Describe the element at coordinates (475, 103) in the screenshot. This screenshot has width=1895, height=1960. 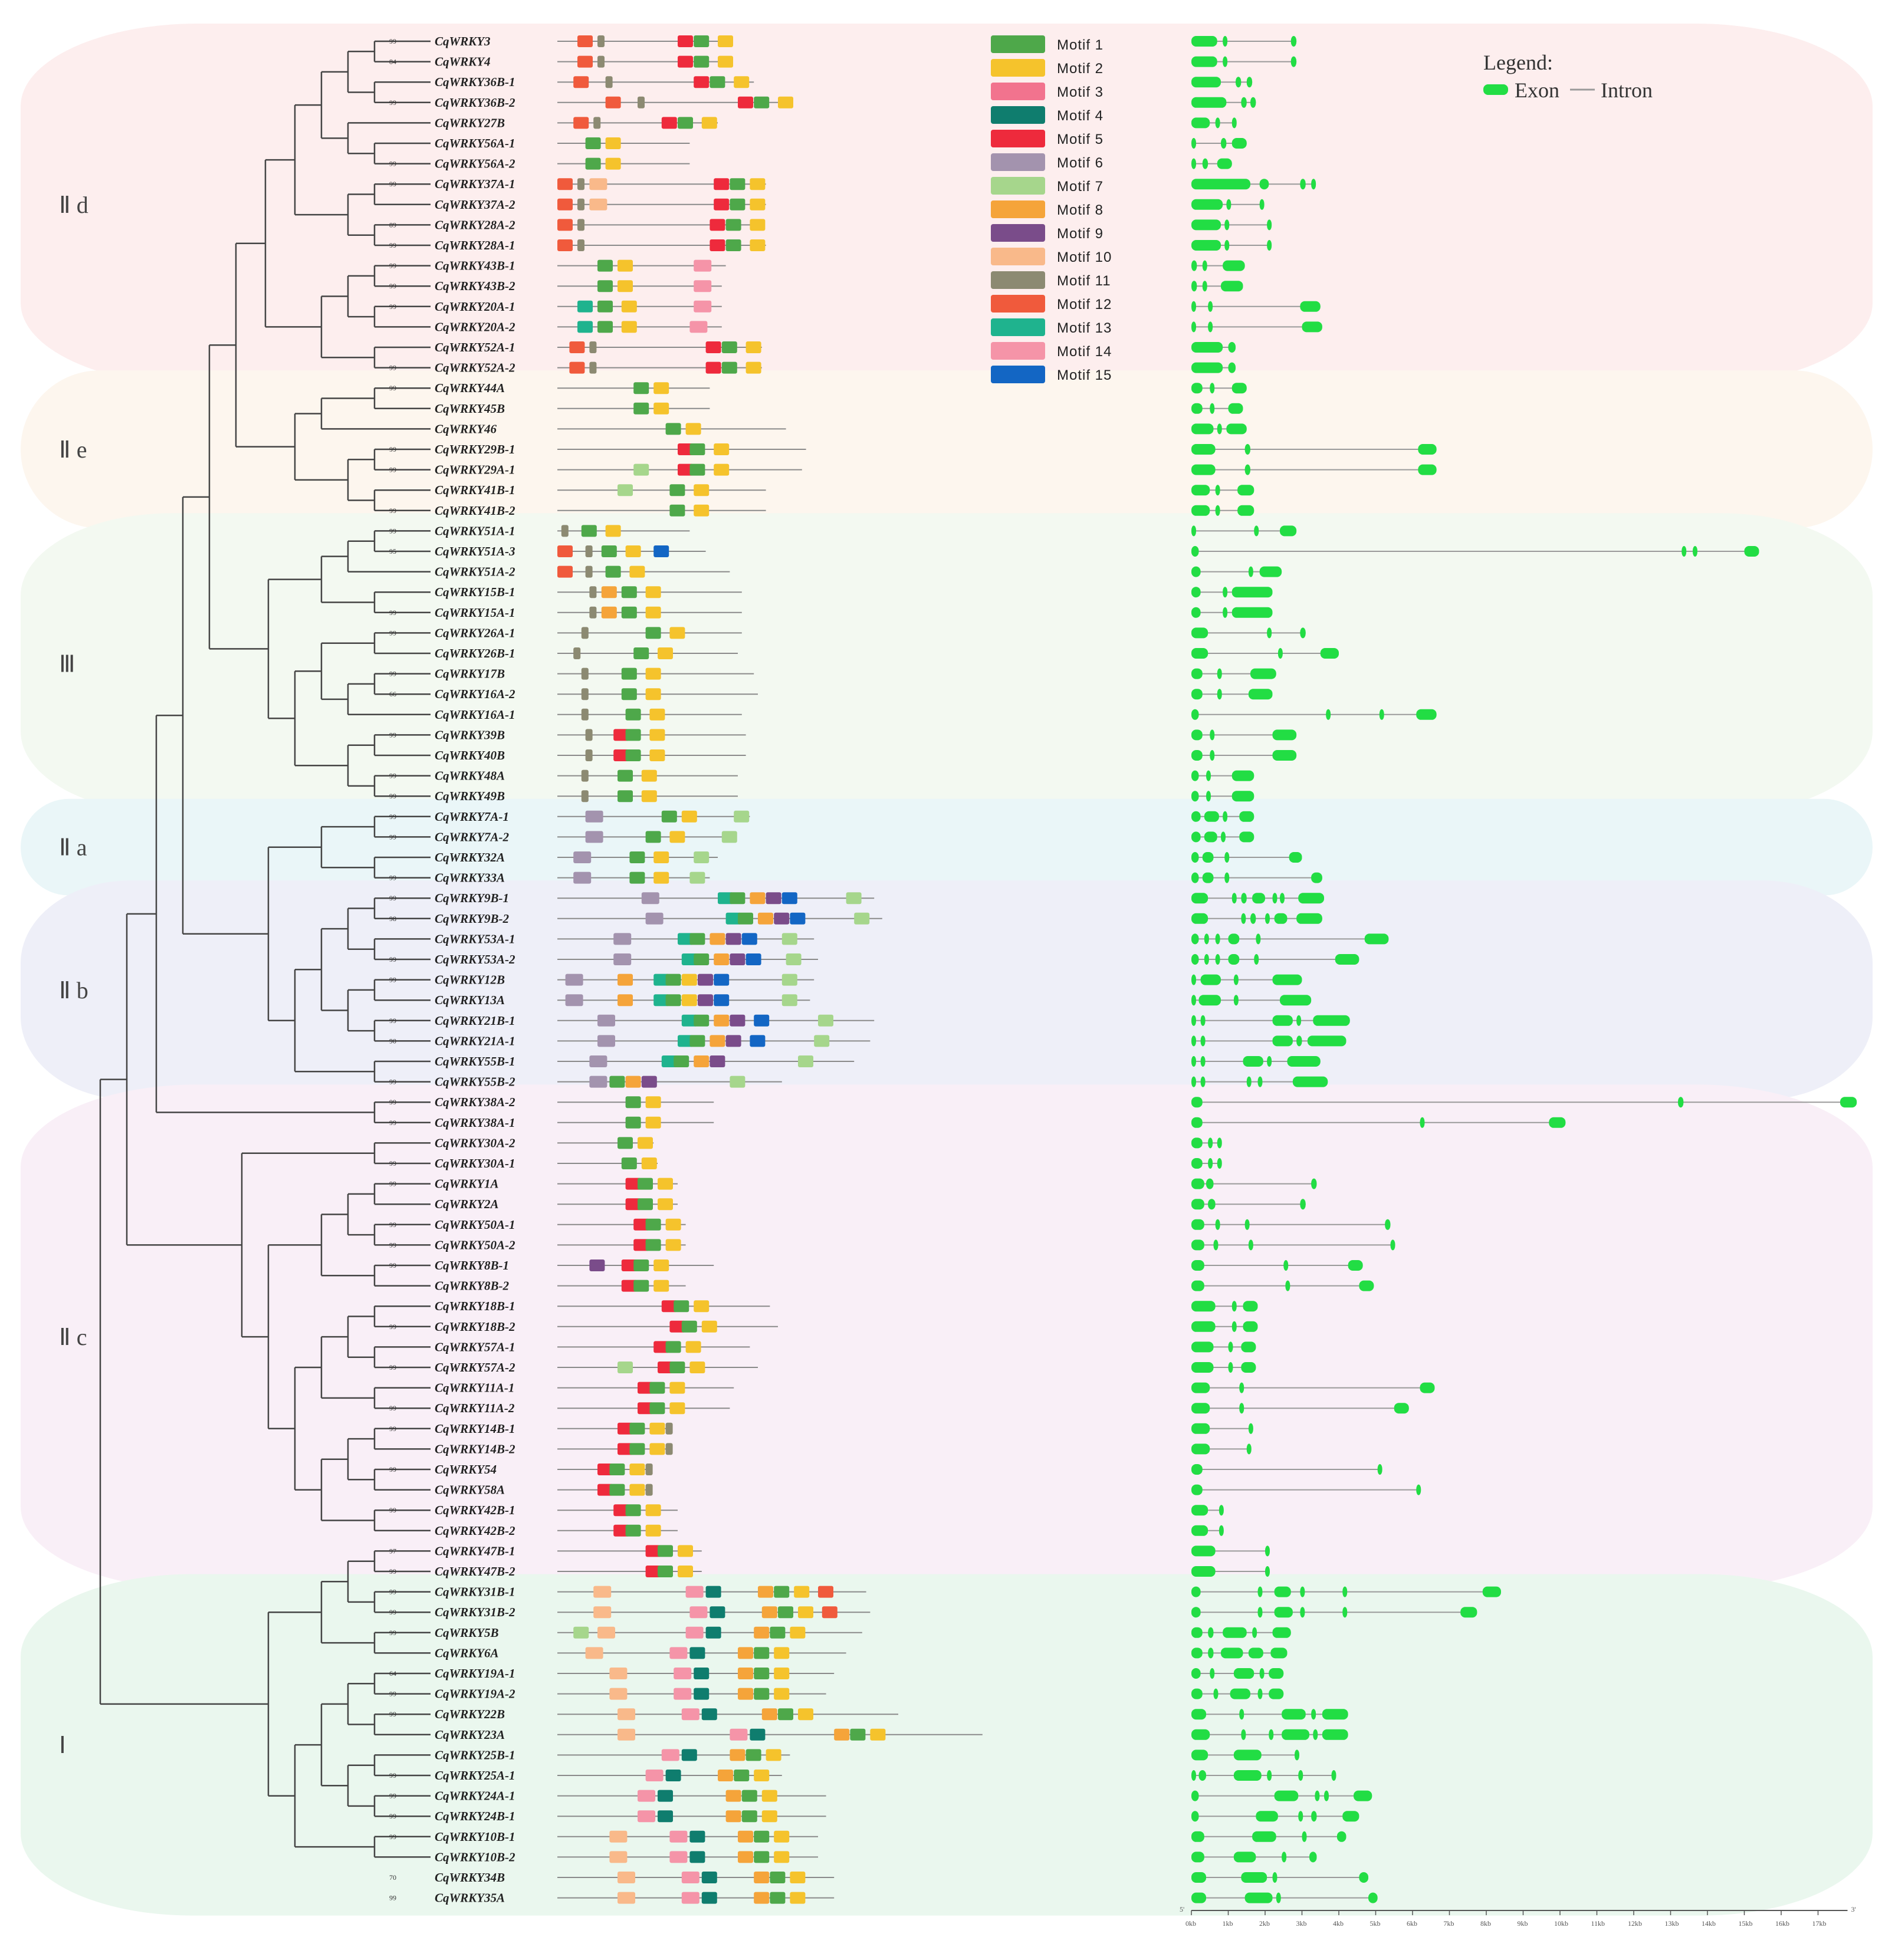
I see `gene-label: CqWRKY36B-2` at that location.